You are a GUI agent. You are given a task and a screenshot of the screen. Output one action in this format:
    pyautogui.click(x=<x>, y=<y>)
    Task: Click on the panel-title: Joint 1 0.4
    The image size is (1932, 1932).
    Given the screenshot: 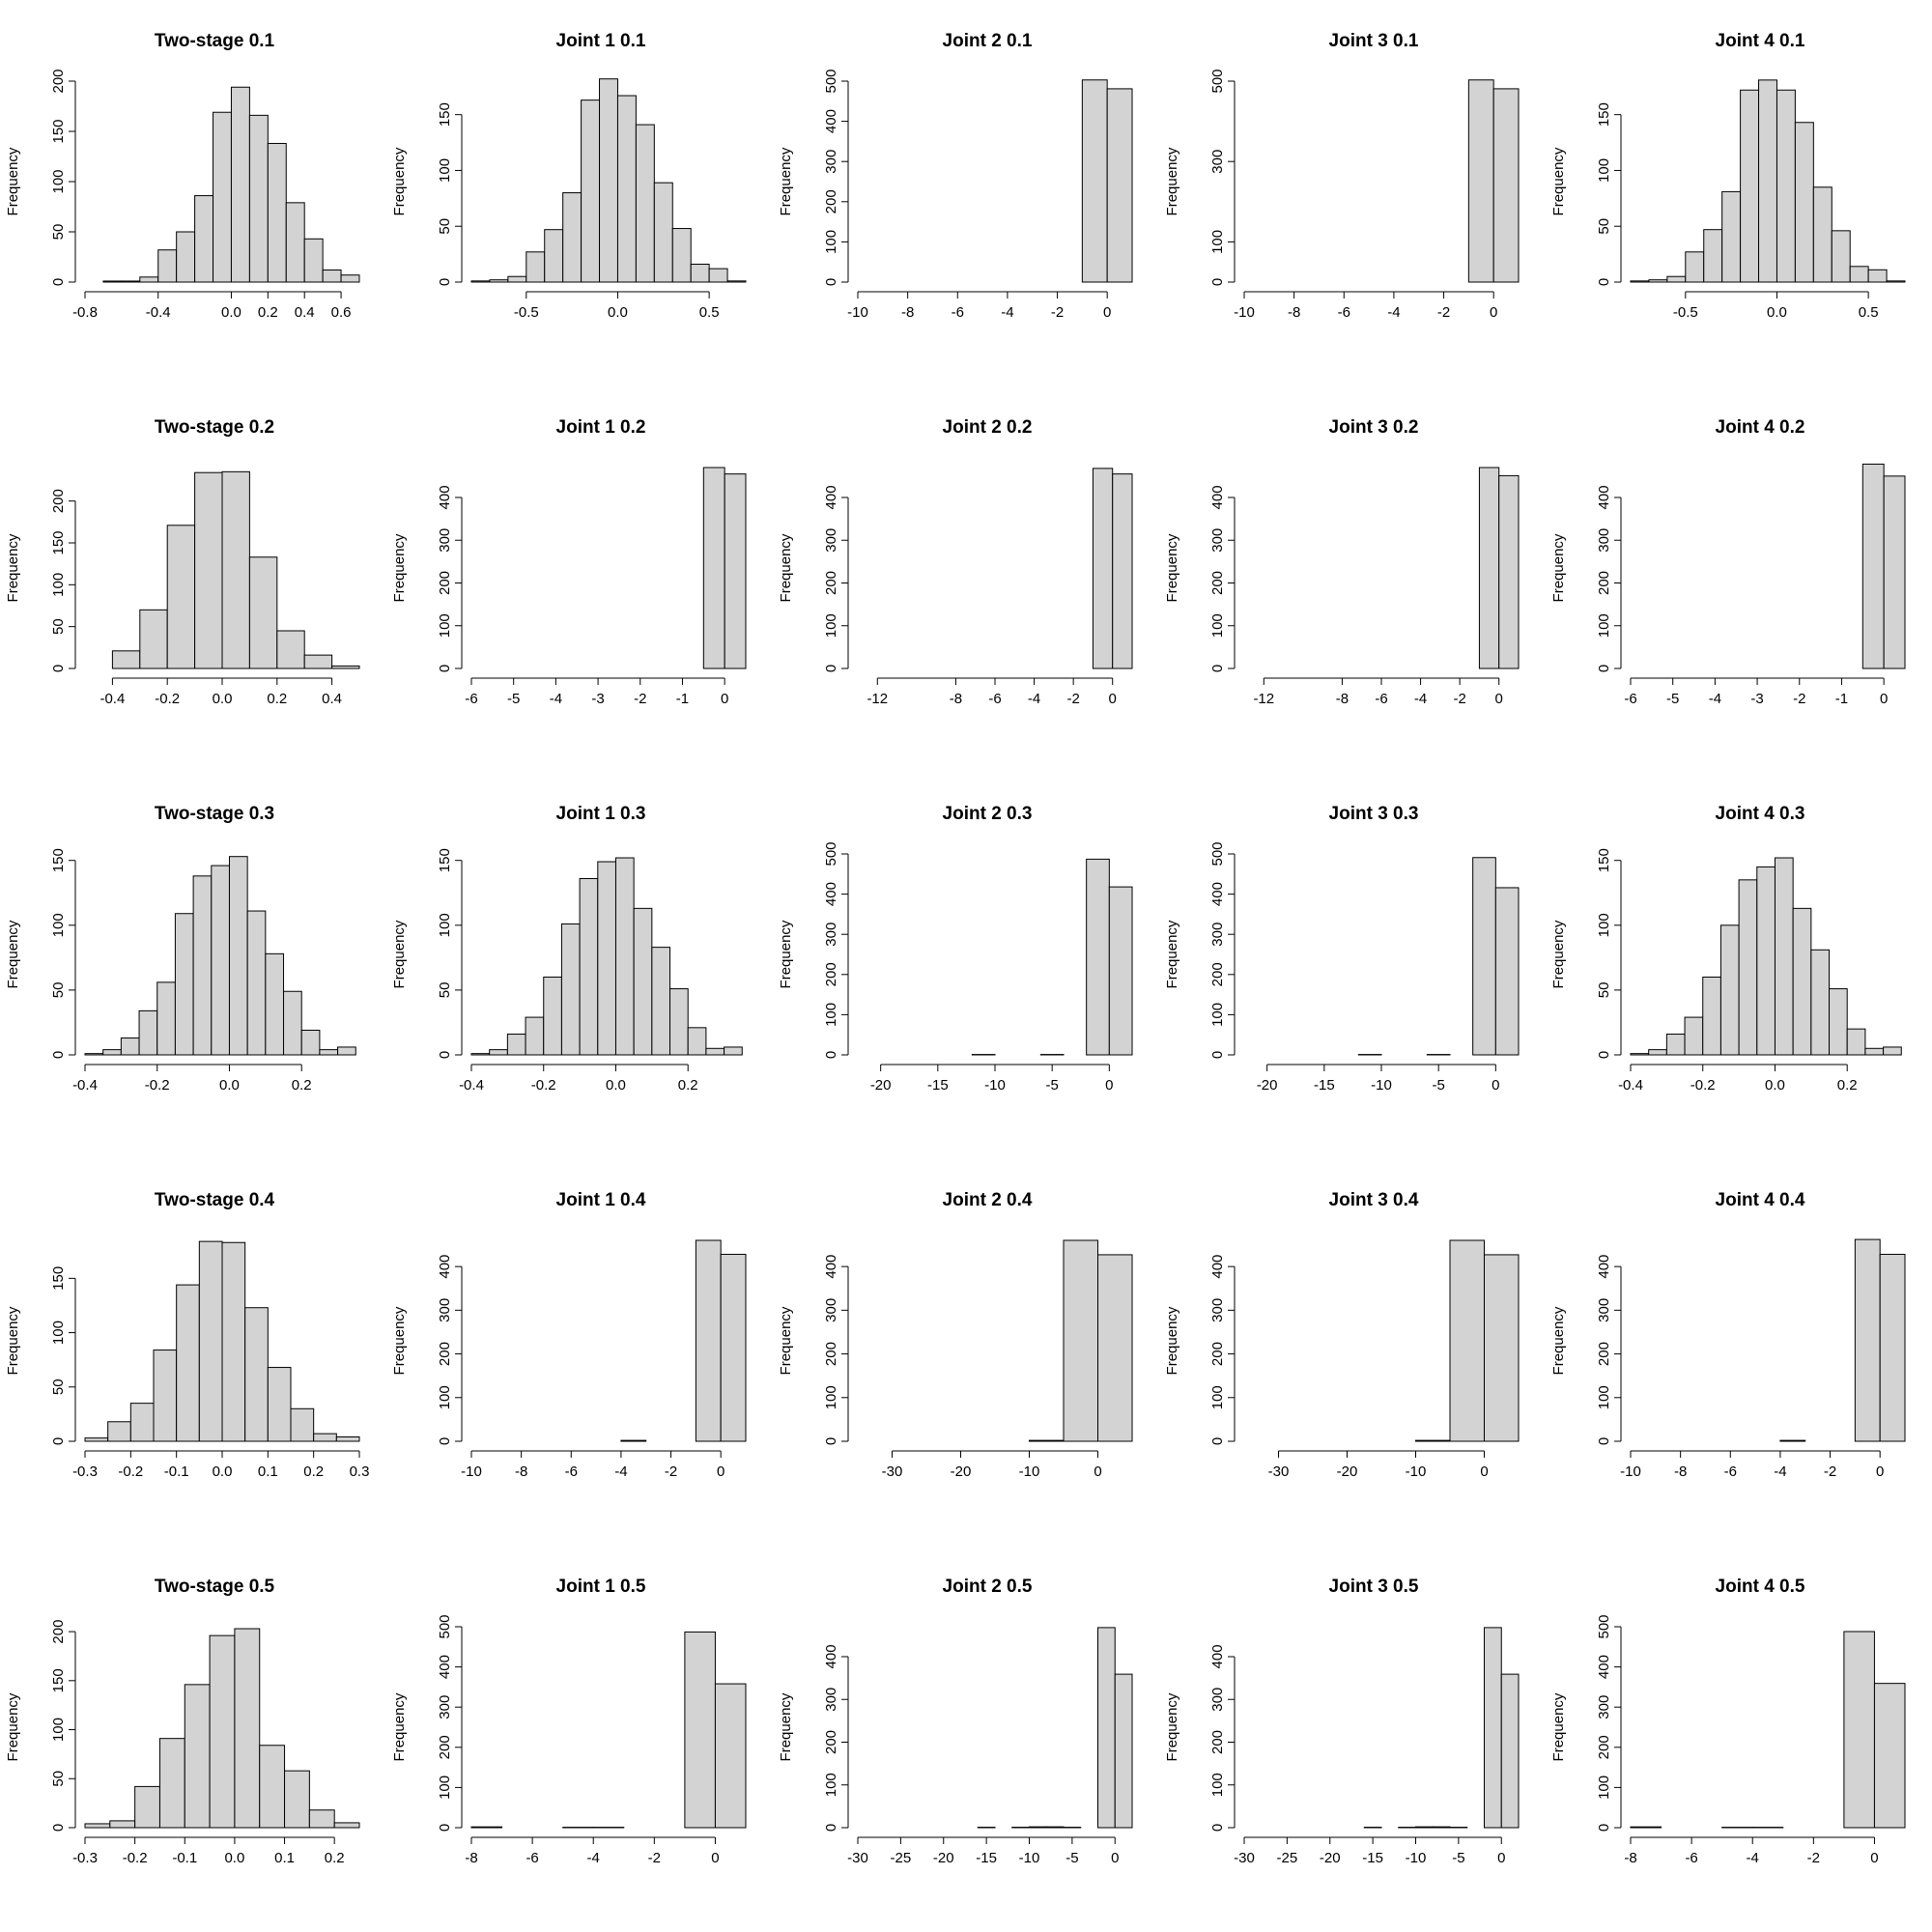 What is the action you would take?
    pyautogui.click(x=601, y=1200)
    